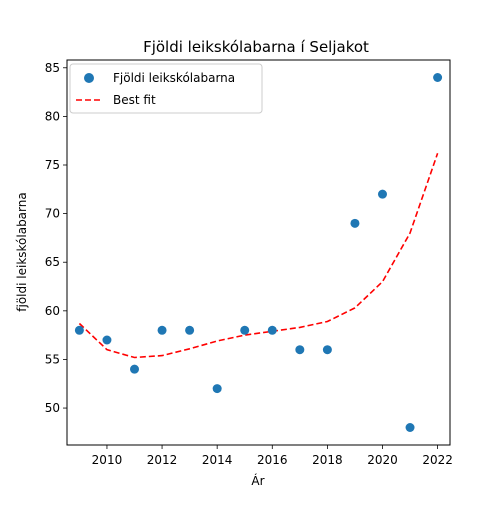 This screenshot has height=505, width=500. Describe the element at coordinates (56, 238) in the screenshot. I see `y-axis: 50 55 60 65 70 75 80 85` at that location.